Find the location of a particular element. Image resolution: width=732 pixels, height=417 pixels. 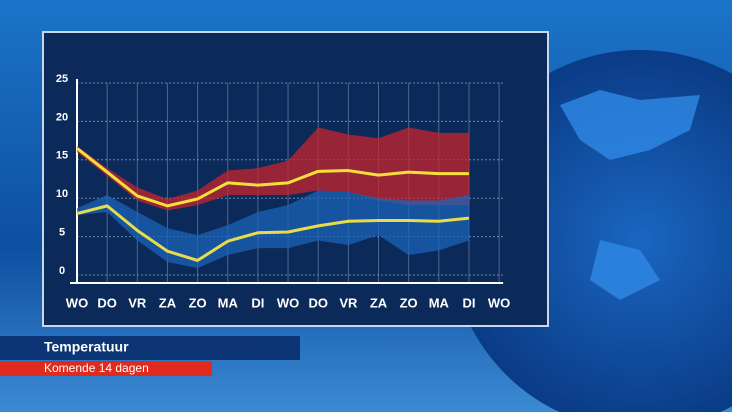

y-tick-label: 5 is located at coordinates (62, 233).